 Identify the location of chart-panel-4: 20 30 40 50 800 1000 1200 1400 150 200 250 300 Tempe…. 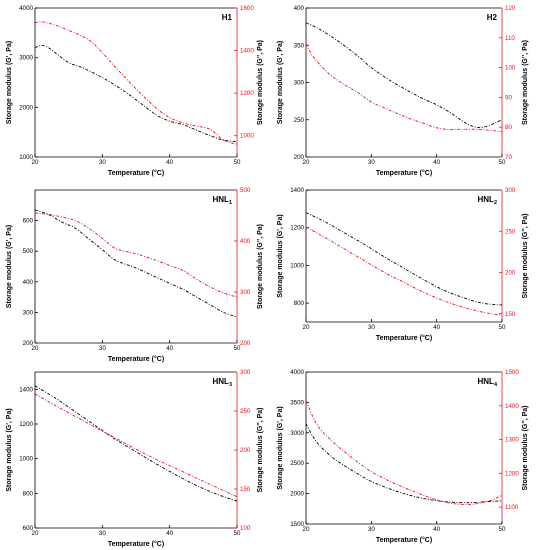
(403, 264).